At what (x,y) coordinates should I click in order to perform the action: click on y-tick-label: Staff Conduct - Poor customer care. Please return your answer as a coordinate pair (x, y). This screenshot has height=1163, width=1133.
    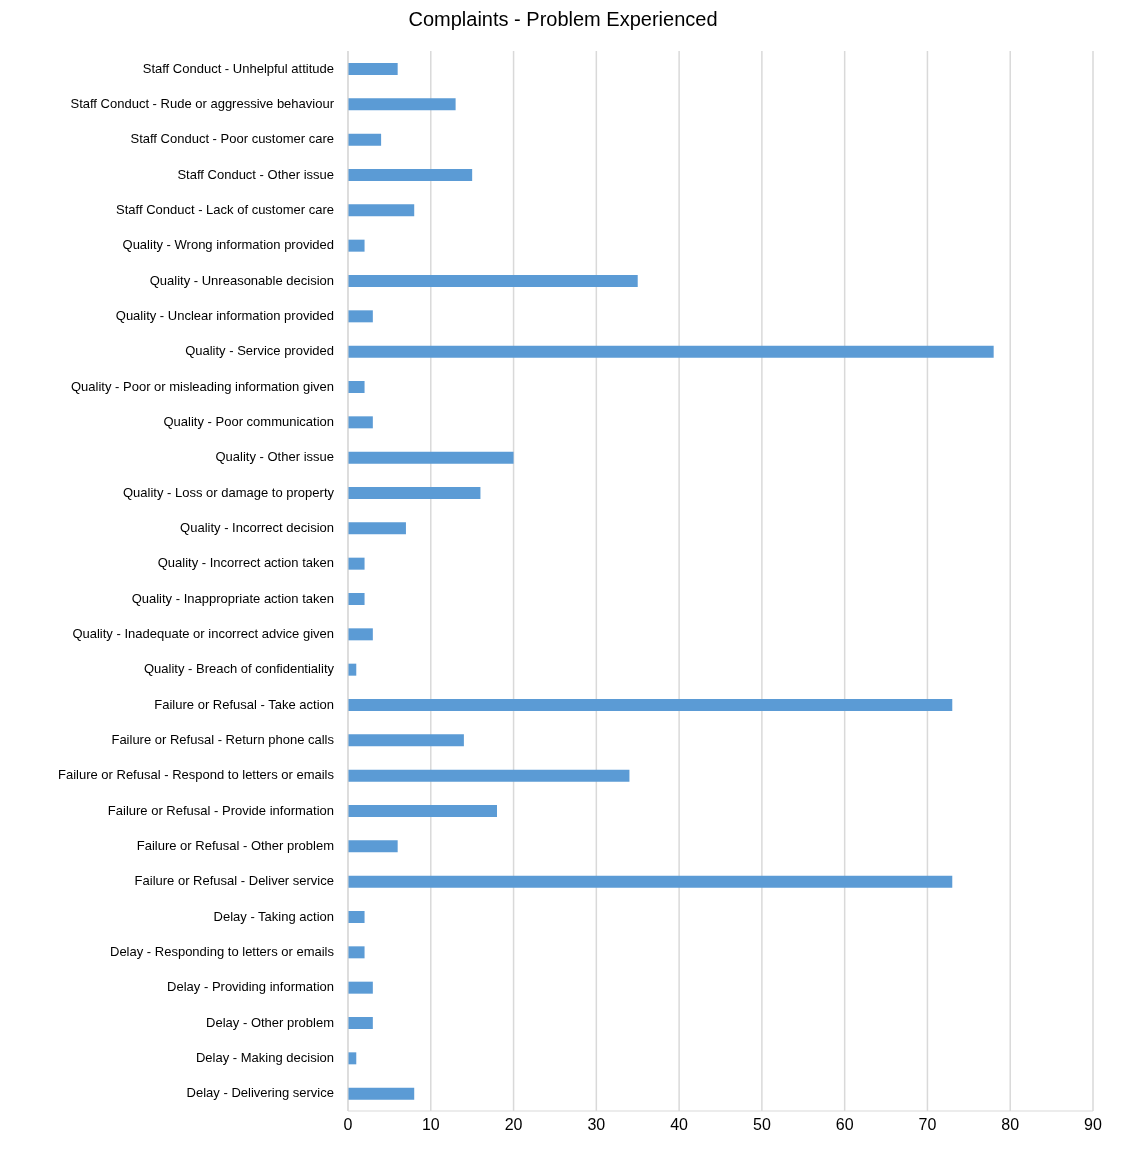
    Looking at the image, I should click on (232, 139).